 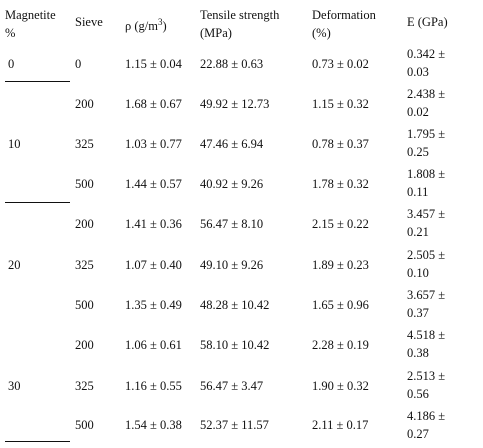 I want to click on tensile-cell: 47.46 ± 6.94, so click(x=232, y=144).